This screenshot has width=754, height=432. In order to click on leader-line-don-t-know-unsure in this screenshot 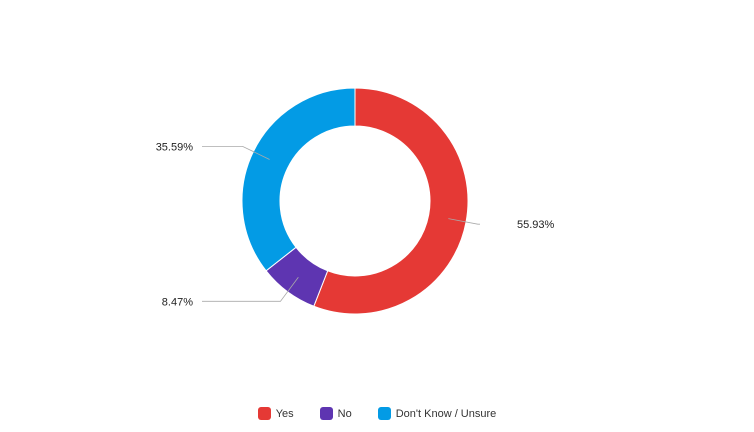, I will do `click(236, 152)`.